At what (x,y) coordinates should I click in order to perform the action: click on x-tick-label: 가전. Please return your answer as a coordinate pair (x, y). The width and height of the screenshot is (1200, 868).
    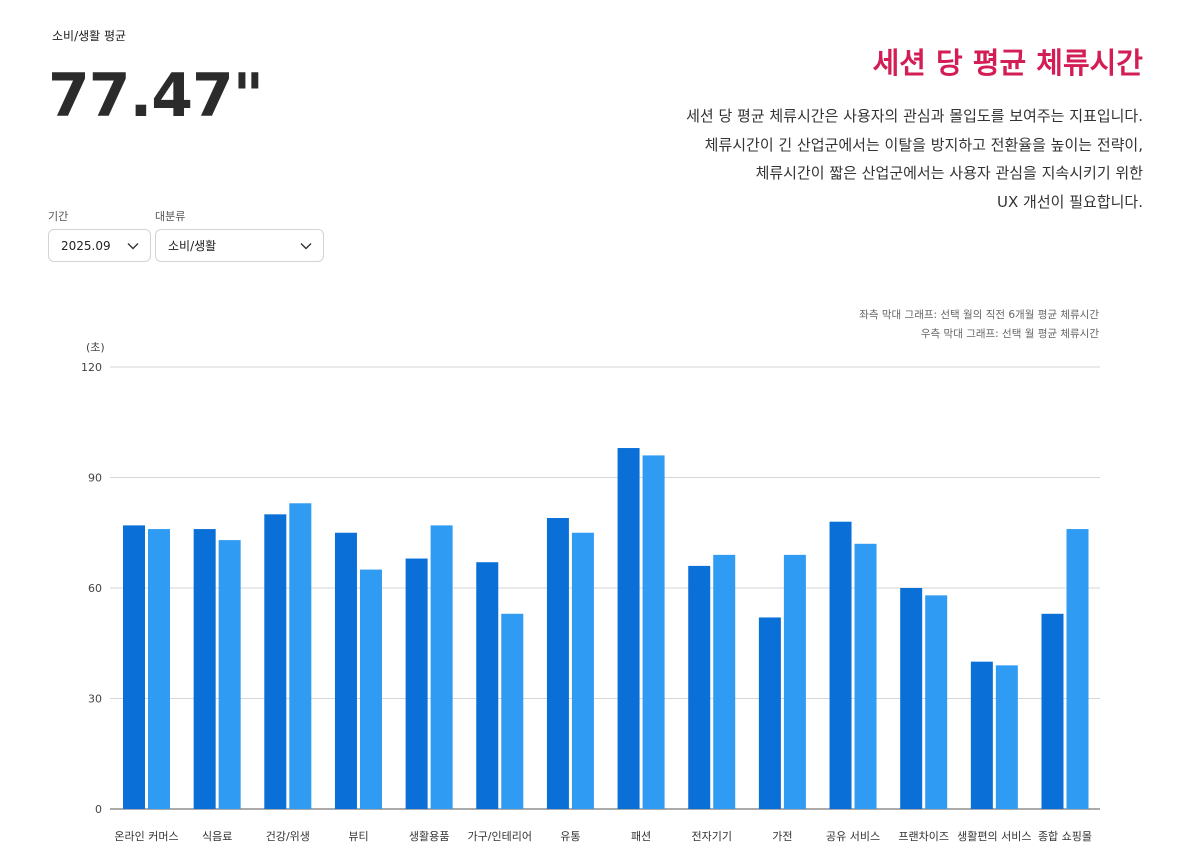
    Looking at the image, I should click on (782, 836).